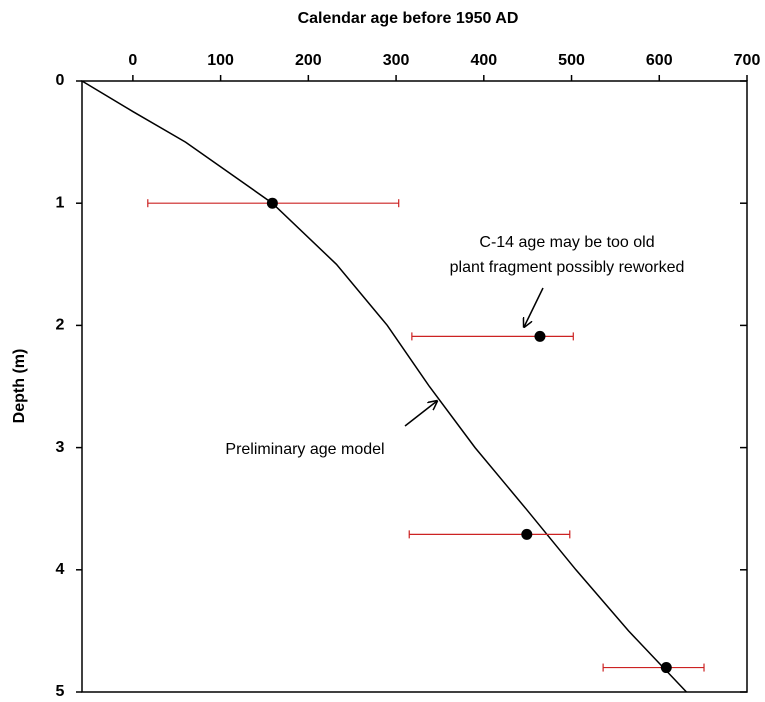 The image size is (765, 702). What do you see at coordinates (60, 325) in the screenshot?
I see `y-tick-label: 2` at bounding box center [60, 325].